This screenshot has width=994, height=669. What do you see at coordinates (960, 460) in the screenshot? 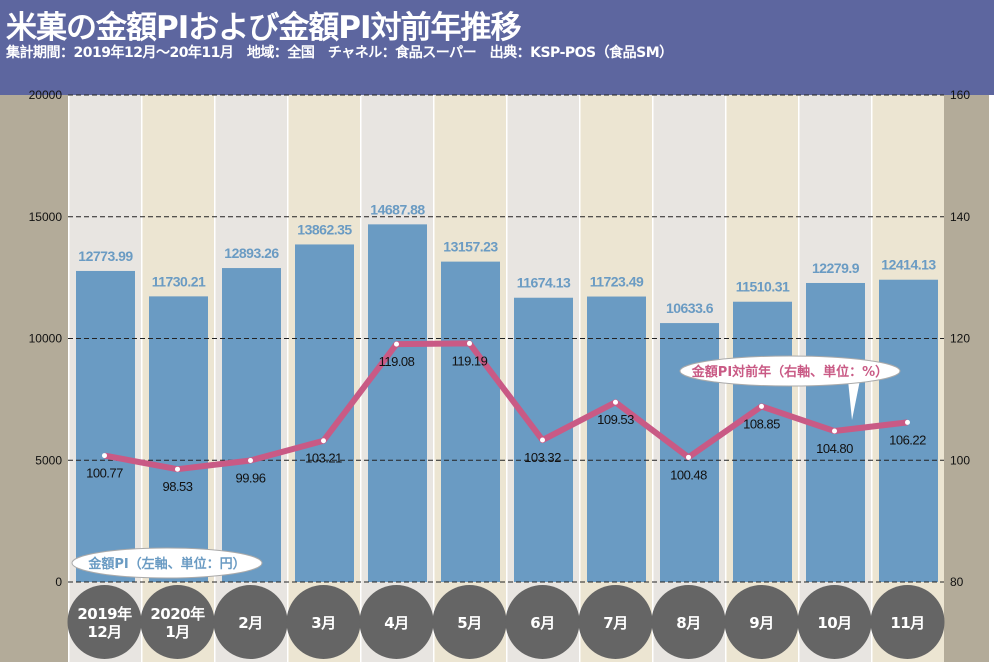
I see `right-axis-tick-label: 100` at bounding box center [960, 460].